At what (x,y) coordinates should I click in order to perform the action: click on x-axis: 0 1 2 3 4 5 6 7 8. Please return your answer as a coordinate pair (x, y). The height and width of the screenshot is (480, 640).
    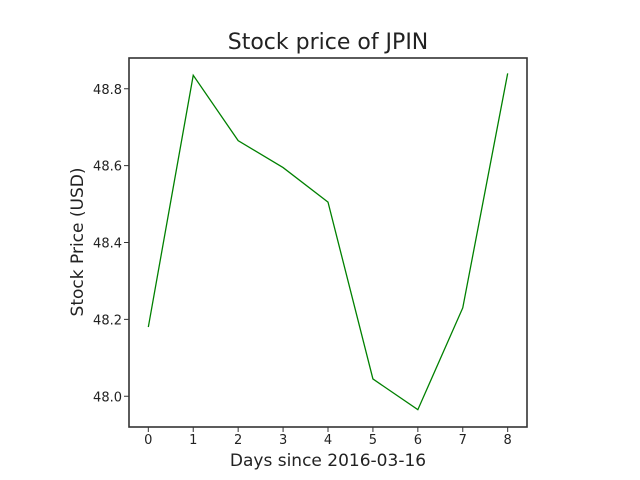
    Looking at the image, I should click on (328, 437).